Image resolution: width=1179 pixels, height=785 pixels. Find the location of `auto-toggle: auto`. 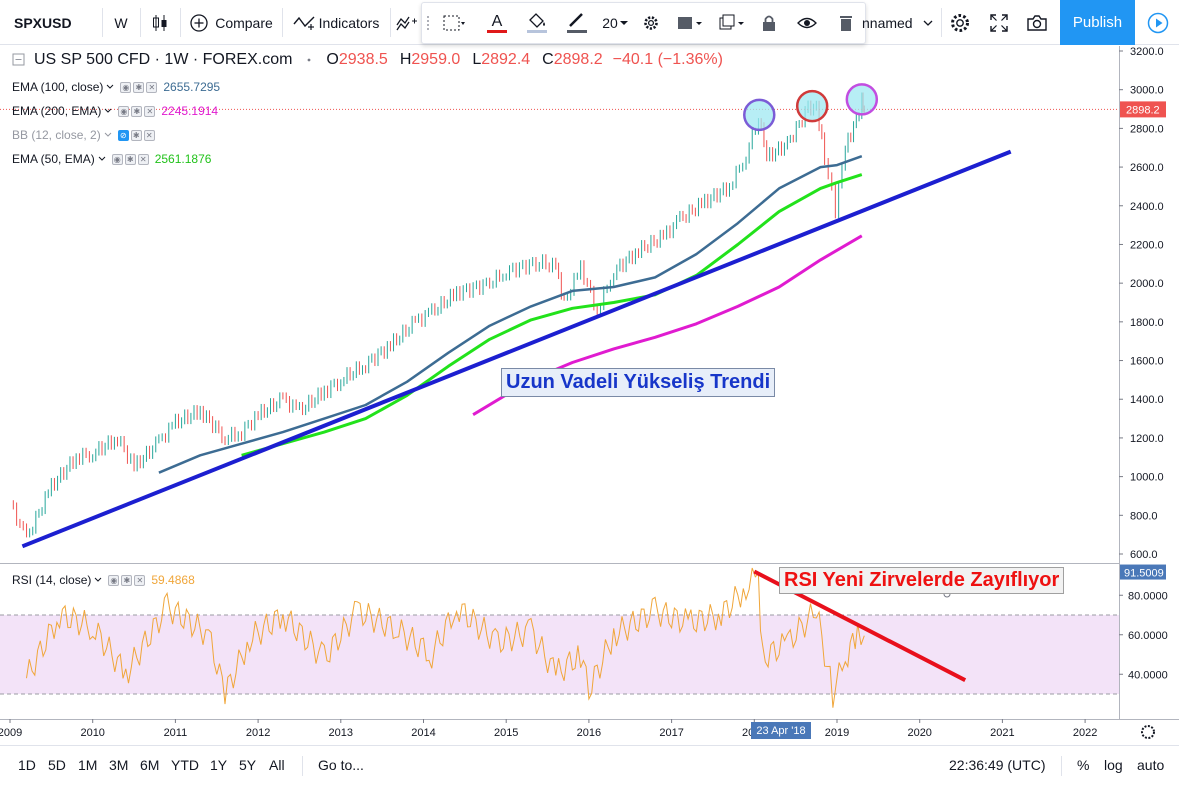

auto-toggle: auto is located at coordinates (1151, 765).